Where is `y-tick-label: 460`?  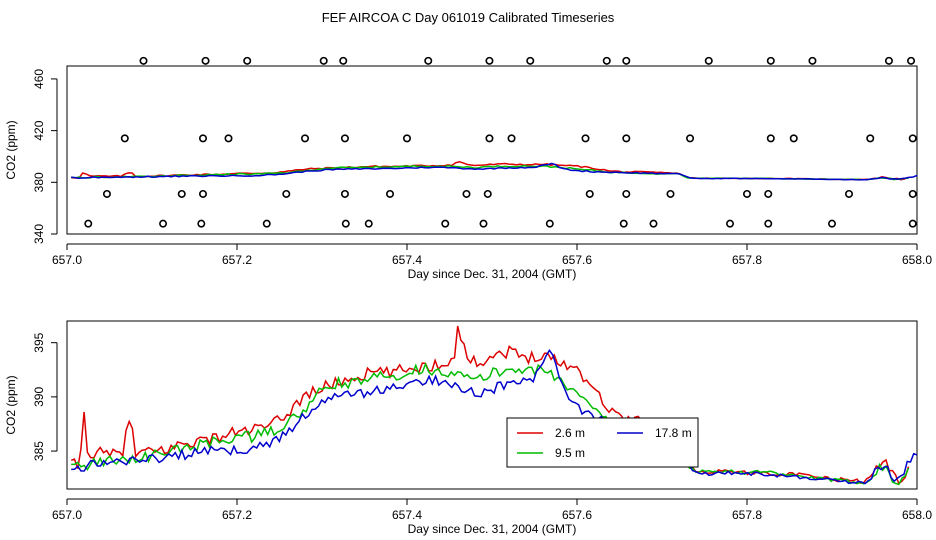 y-tick-label: 460 is located at coordinates (39, 79).